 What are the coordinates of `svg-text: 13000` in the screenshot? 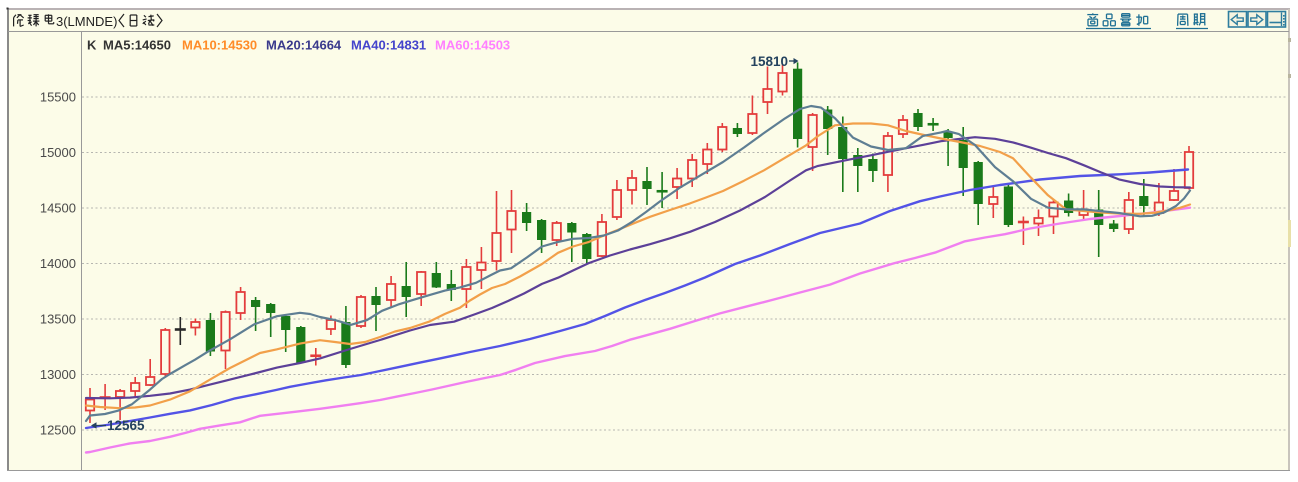 It's located at (58, 374).